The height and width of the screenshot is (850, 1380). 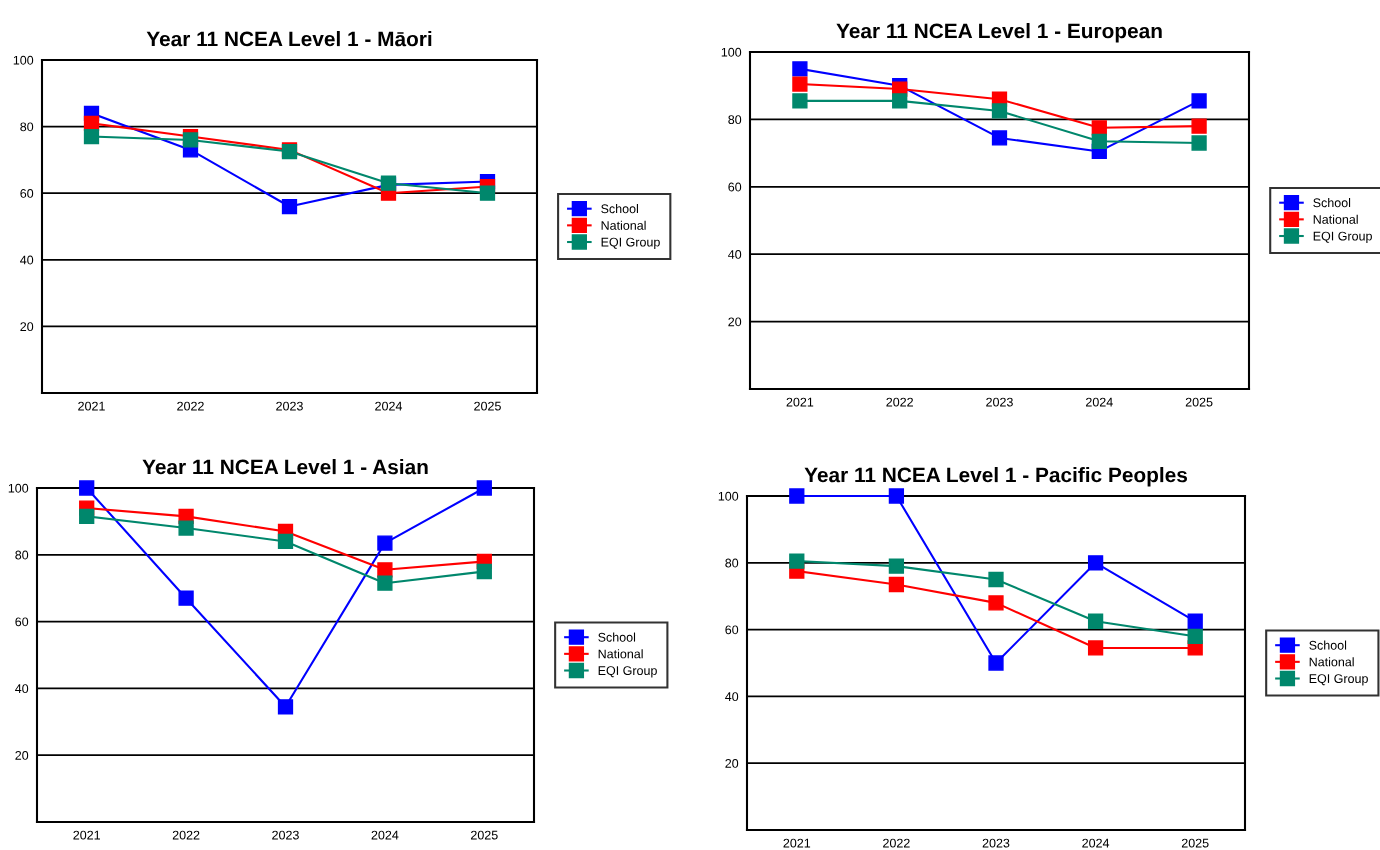 I want to click on chart-title: Year 11 NCEA Level 1 - Māori, so click(x=289, y=39).